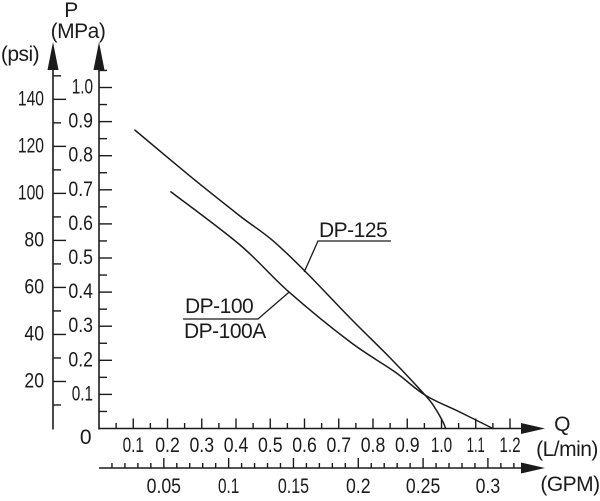 The image size is (600, 501). Describe the element at coordinates (270, 445) in the screenshot. I see `lmin-tick-label: 0.5` at that location.